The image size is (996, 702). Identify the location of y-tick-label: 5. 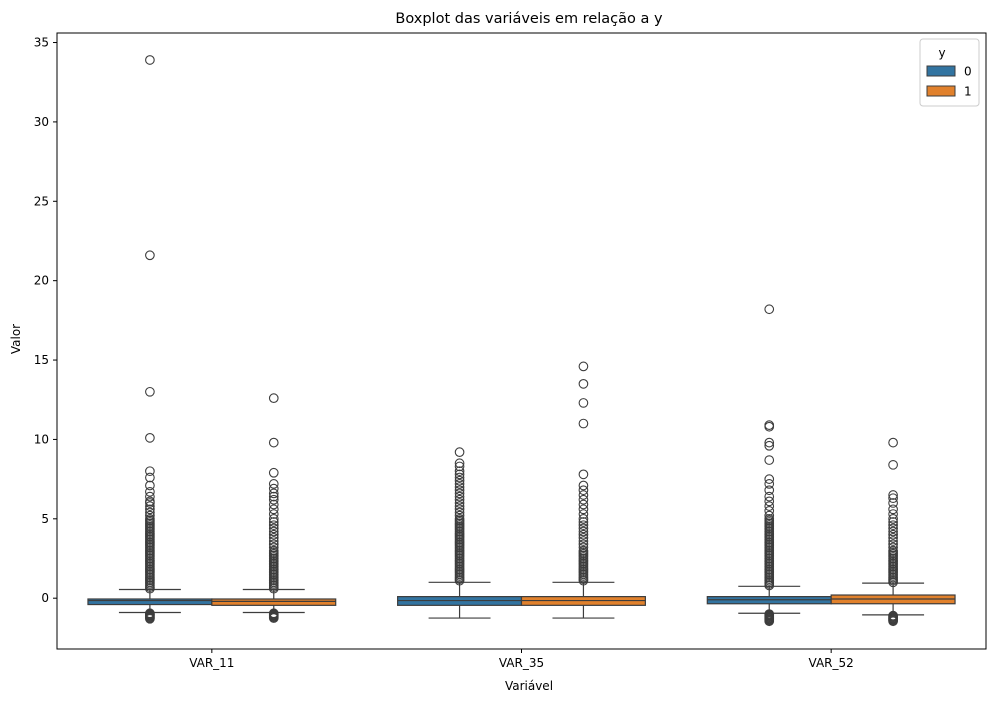
(45, 519).